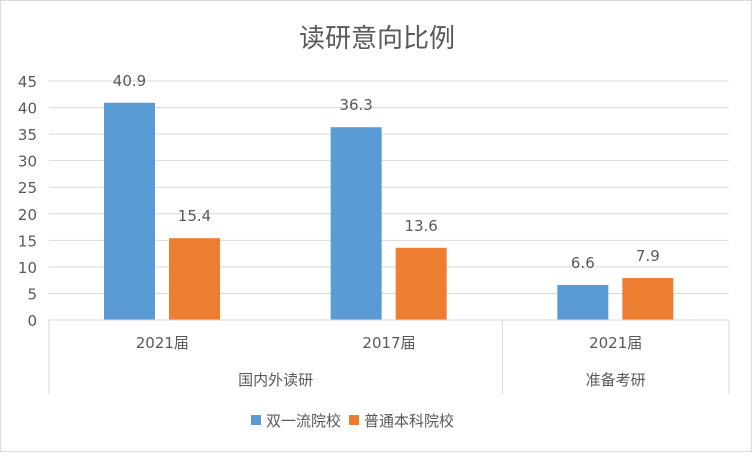  I want to click on legend-label: 普通本科院校, so click(409, 421).